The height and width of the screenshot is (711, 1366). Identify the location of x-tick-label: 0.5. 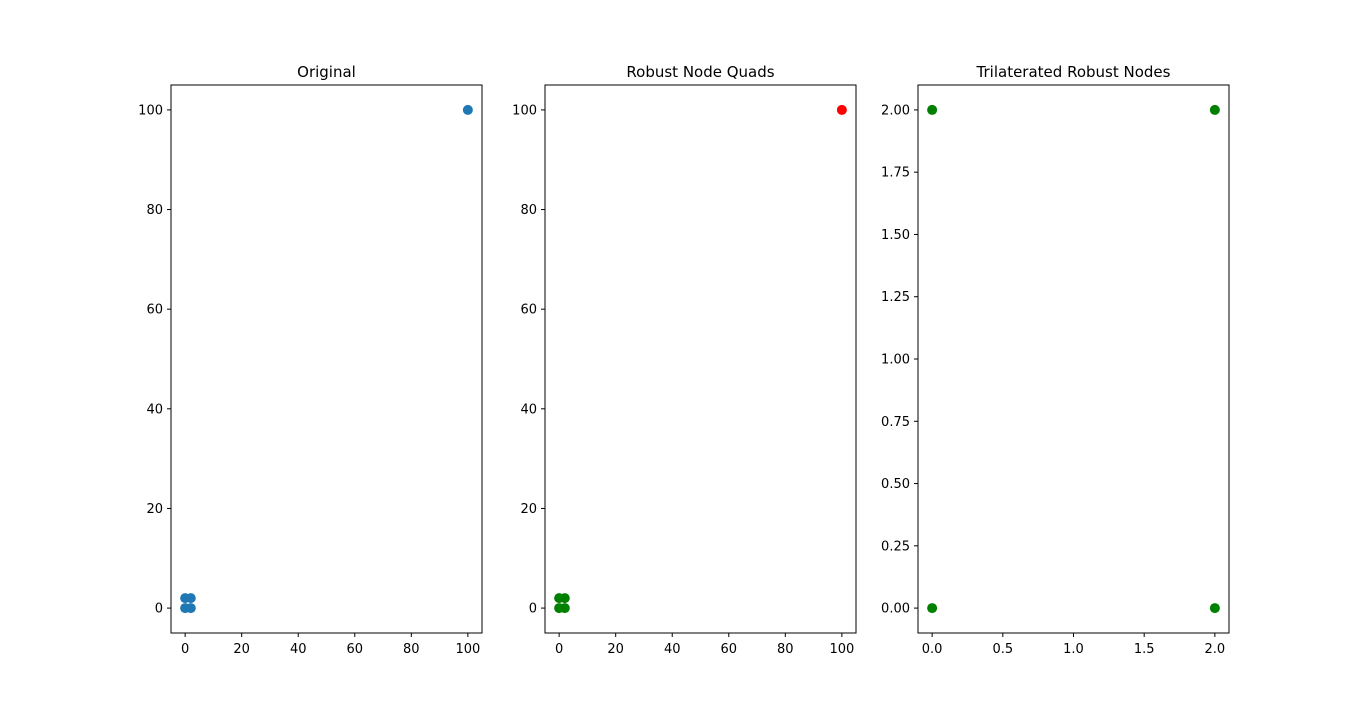
(1002, 649).